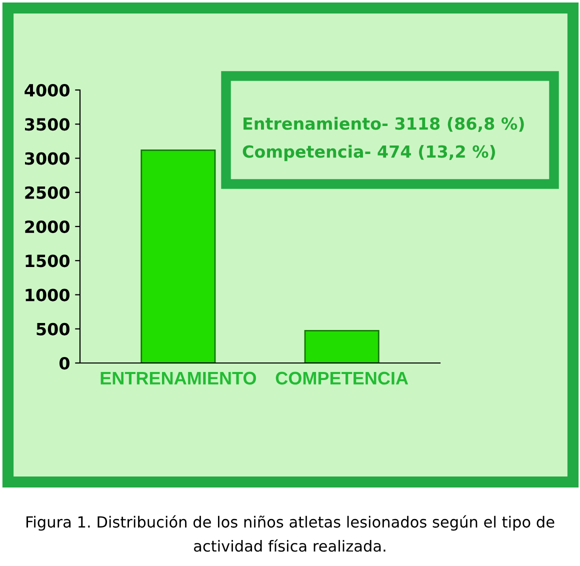  I want to click on y-tick-label: 3500, so click(47, 124).